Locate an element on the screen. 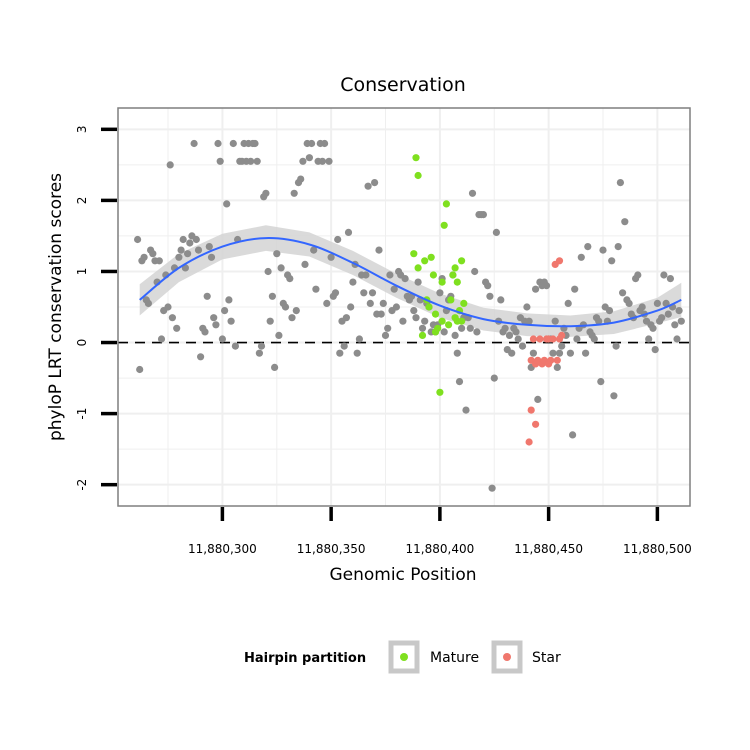 This screenshot has width=750, height=750. legend-point-star is located at coordinates (507, 657).